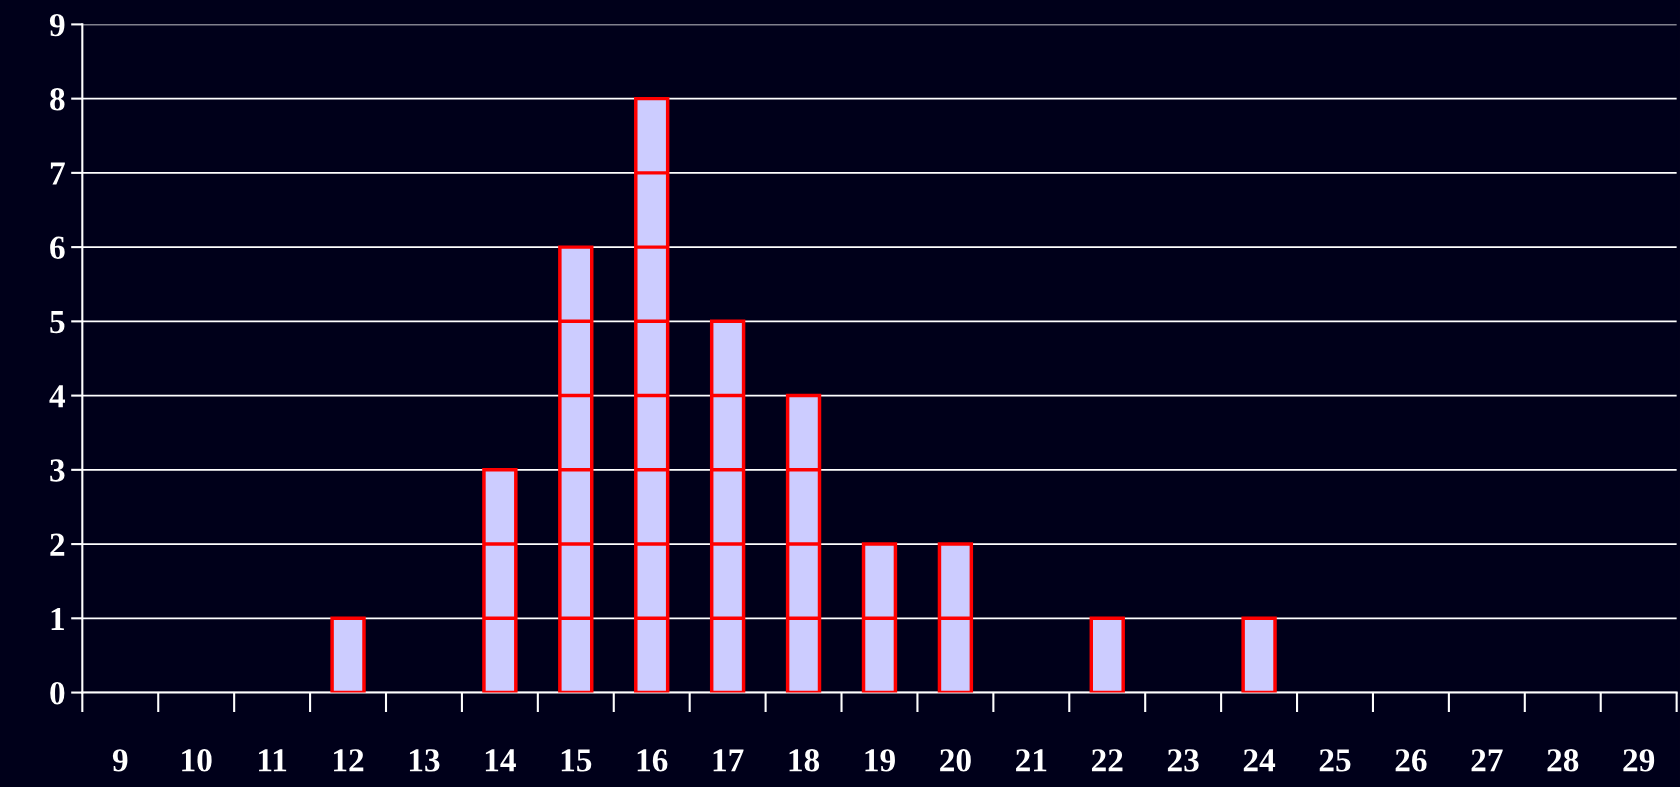  Describe the element at coordinates (57, 470) in the screenshot. I see `y-tick-label: 3` at that location.